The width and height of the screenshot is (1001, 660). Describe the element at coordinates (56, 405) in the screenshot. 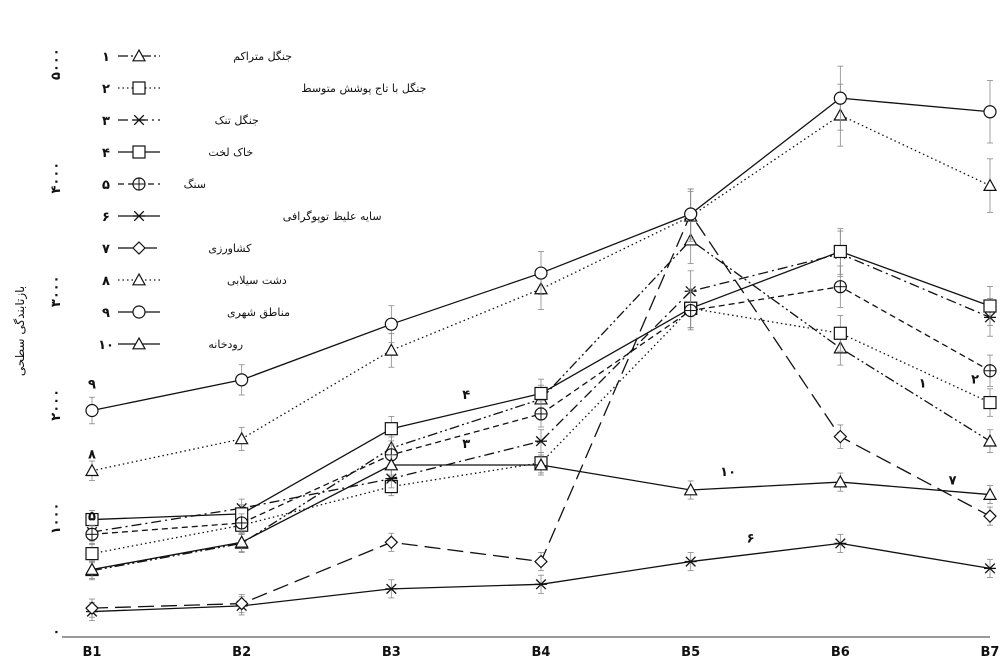

I see `y-tick-label: ۲۰۰۰` at that location.